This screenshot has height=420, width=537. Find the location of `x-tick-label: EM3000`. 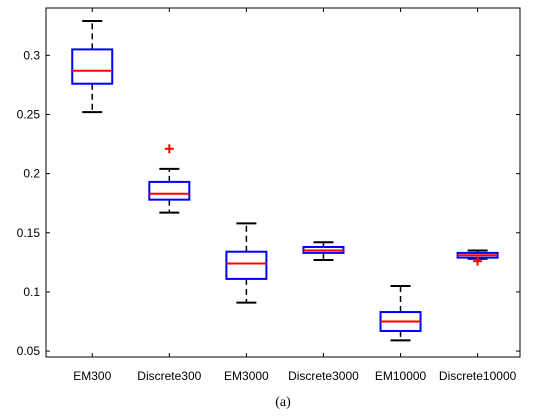

x-tick-label: EM3000 is located at coordinates (246, 376).